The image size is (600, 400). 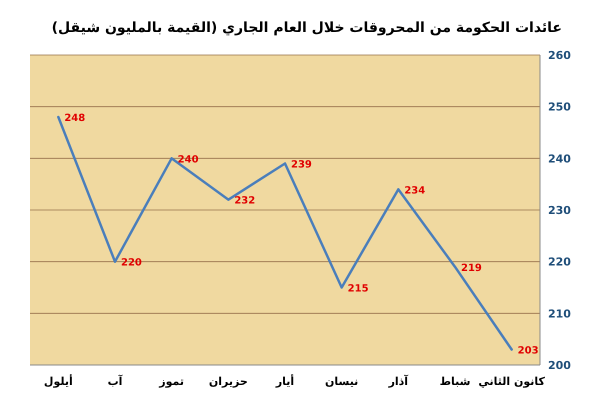 What do you see at coordinates (341, 381) in the screenshot?
I see `x-tick-label: نيسان` at bounding box center [341, 381].